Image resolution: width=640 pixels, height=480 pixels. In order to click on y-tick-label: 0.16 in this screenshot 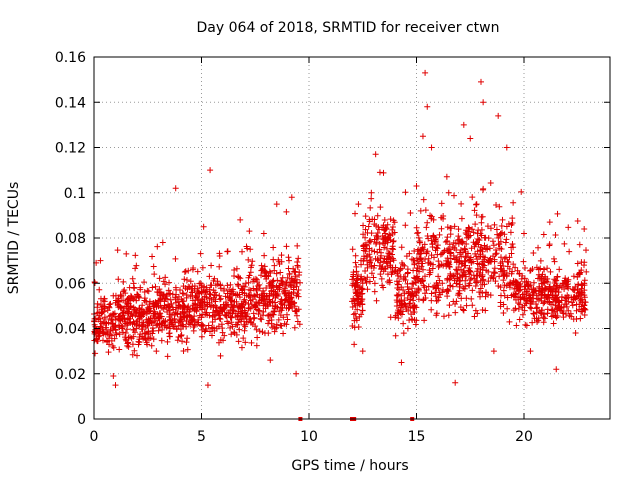, I will do `click(70, 58)`.